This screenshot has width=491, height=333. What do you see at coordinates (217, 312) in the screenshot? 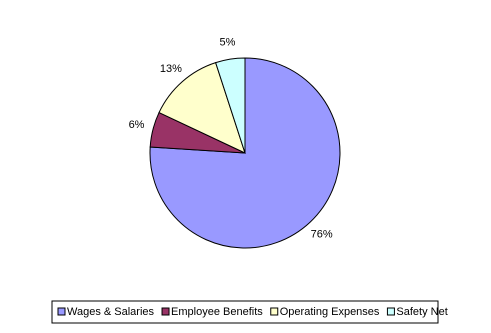
I see `legend-label: Employee Benefits` at bounding box center [217, 312].